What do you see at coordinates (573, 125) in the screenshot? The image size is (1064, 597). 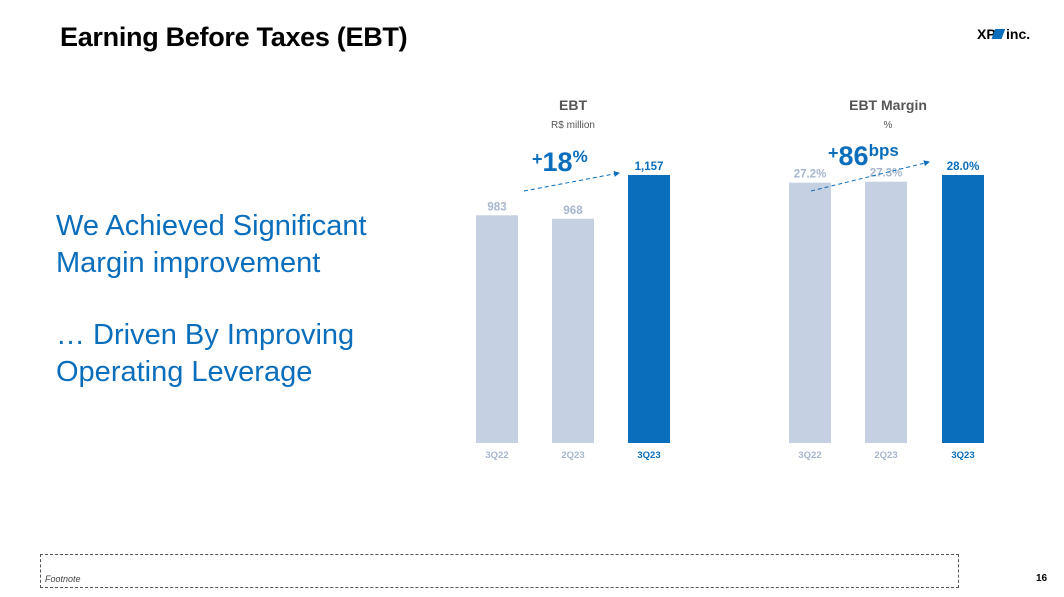 I see `chart-subtitle-ebt: R$ million` at bounding box center [573, 125].